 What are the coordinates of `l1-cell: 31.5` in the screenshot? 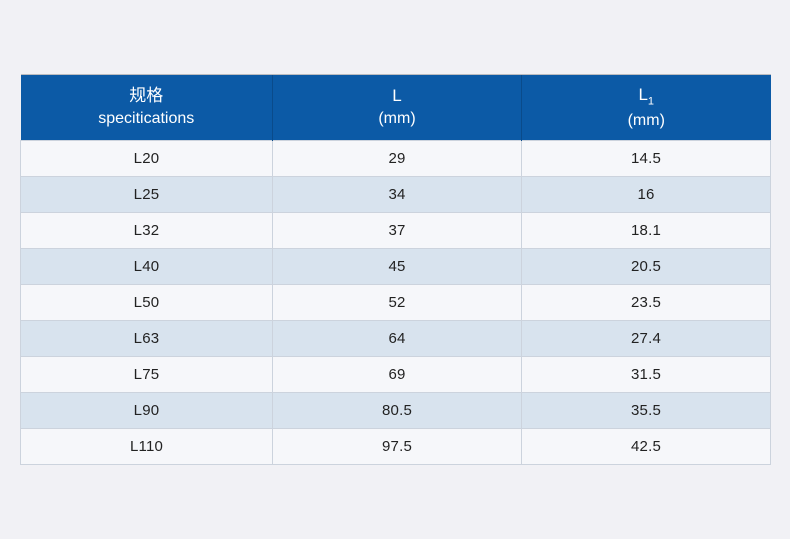 It's located at (646, 374).